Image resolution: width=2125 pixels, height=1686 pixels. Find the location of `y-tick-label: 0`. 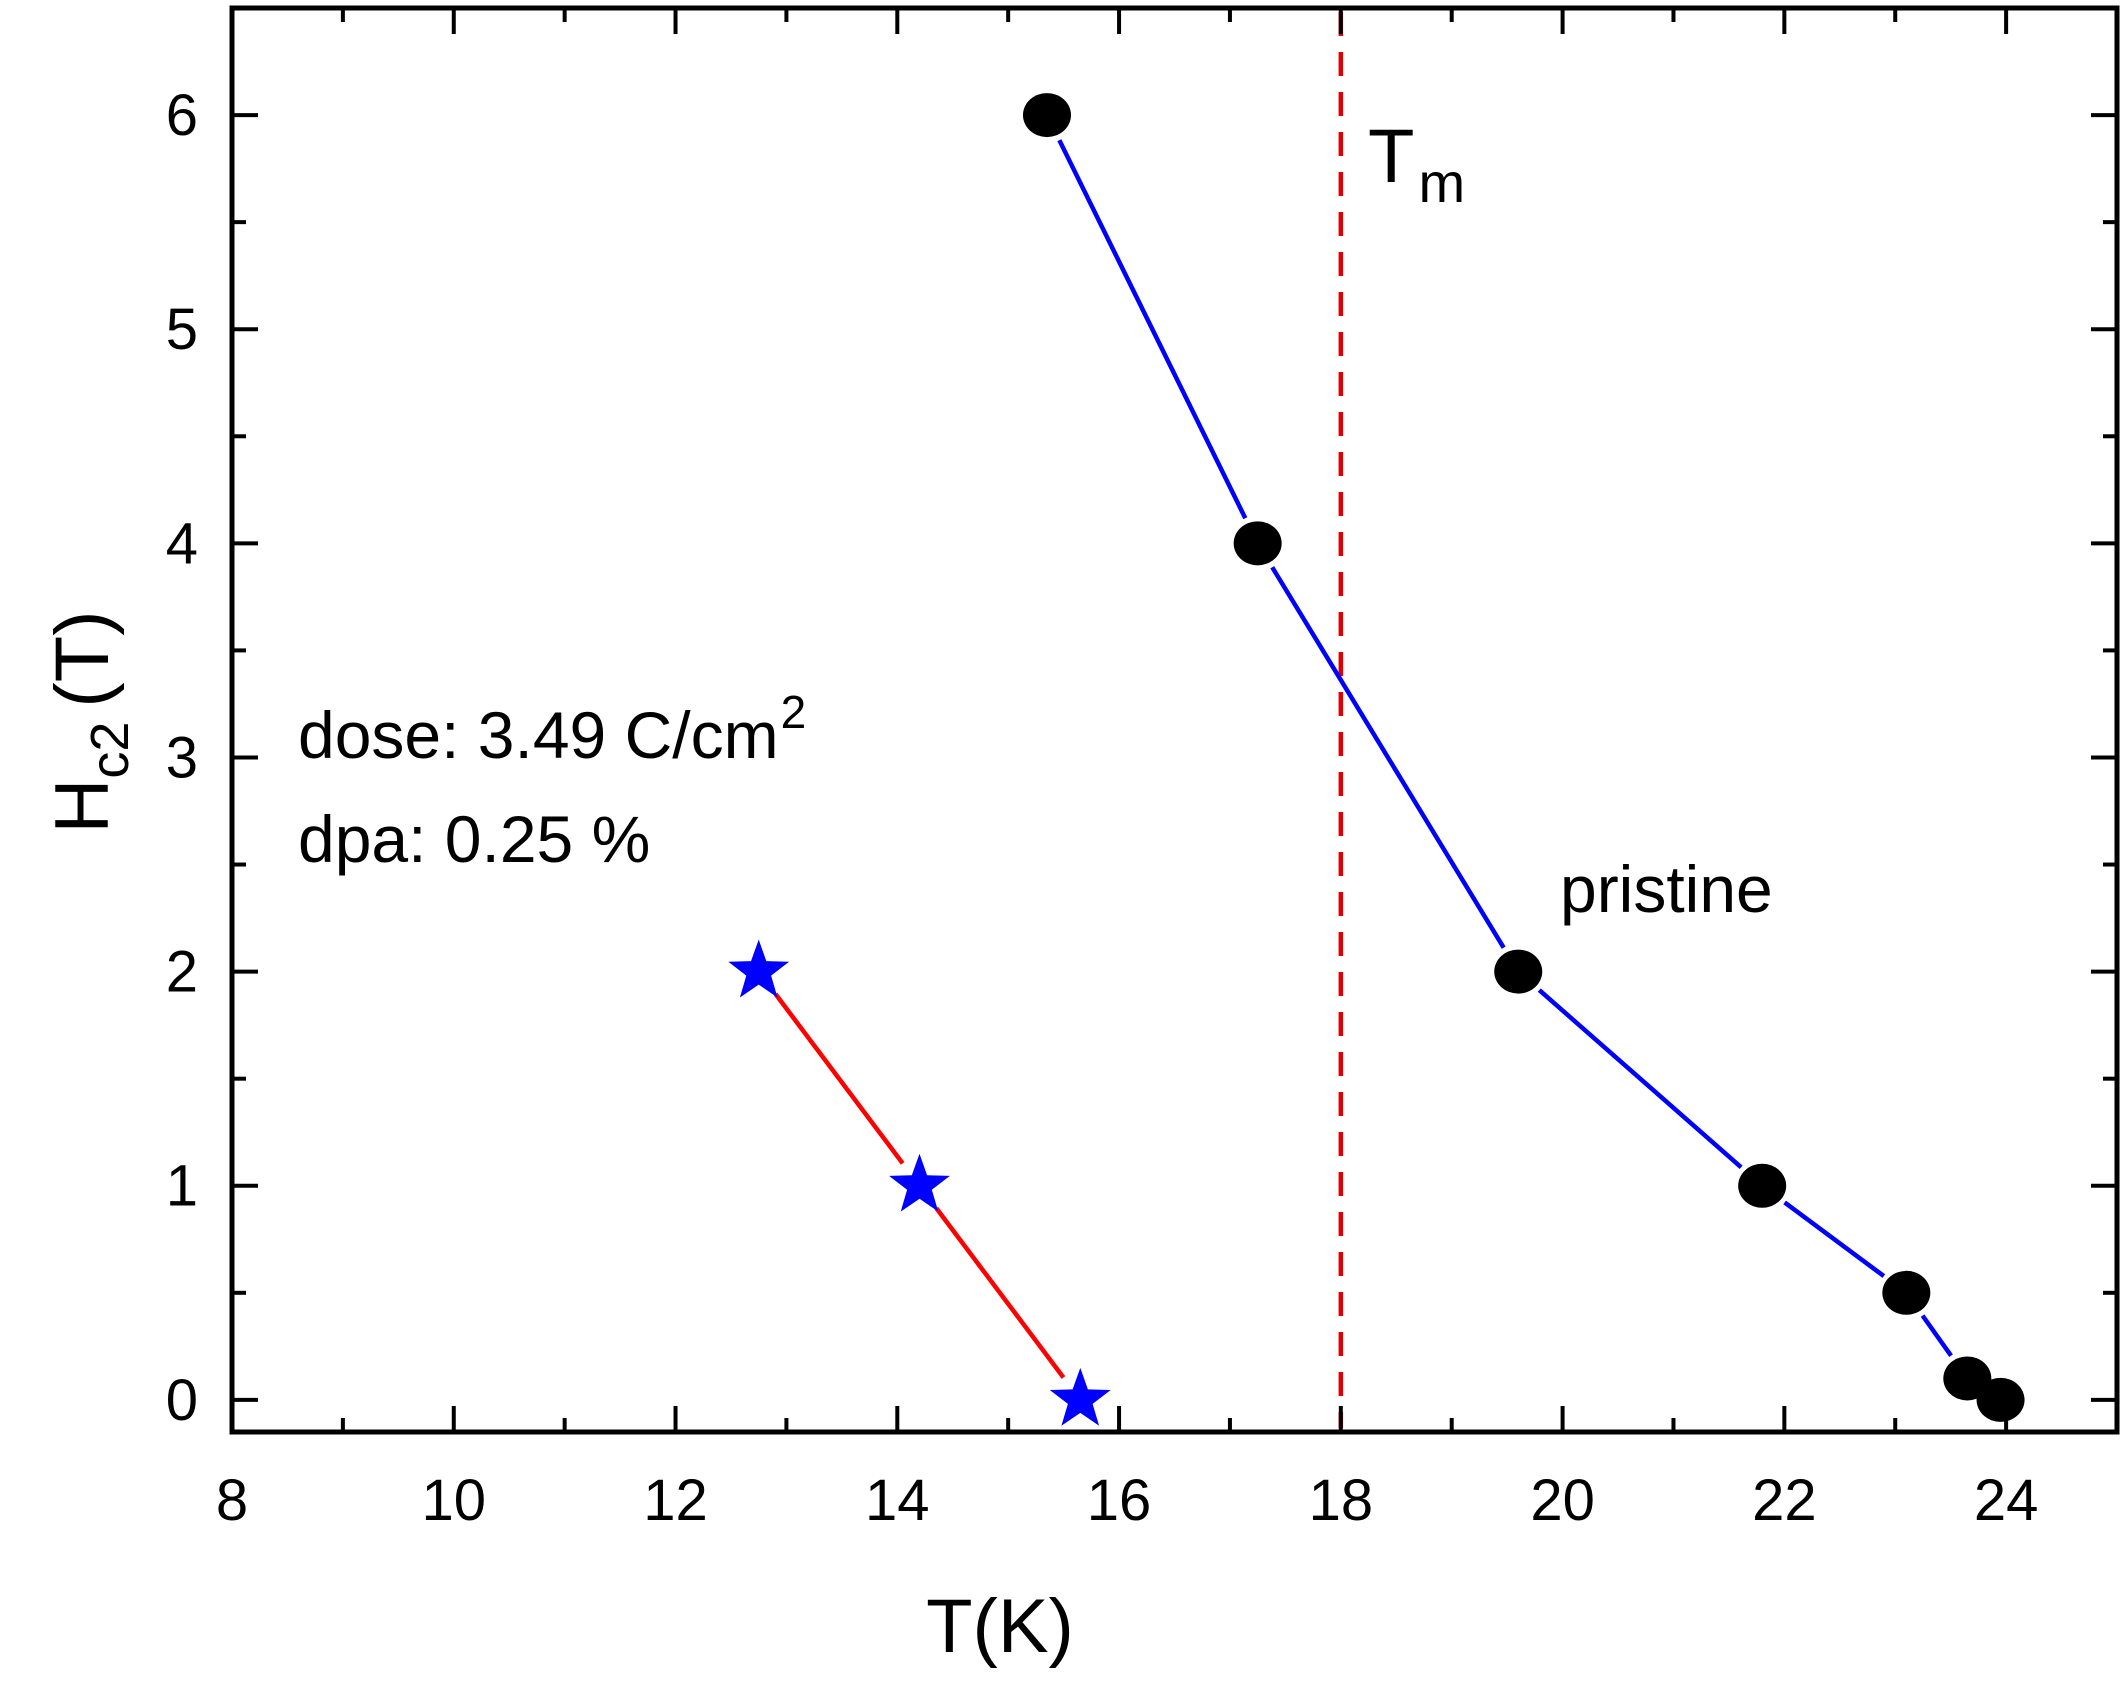

y-tick-label: 0 is located at coordinates (182, 1400).